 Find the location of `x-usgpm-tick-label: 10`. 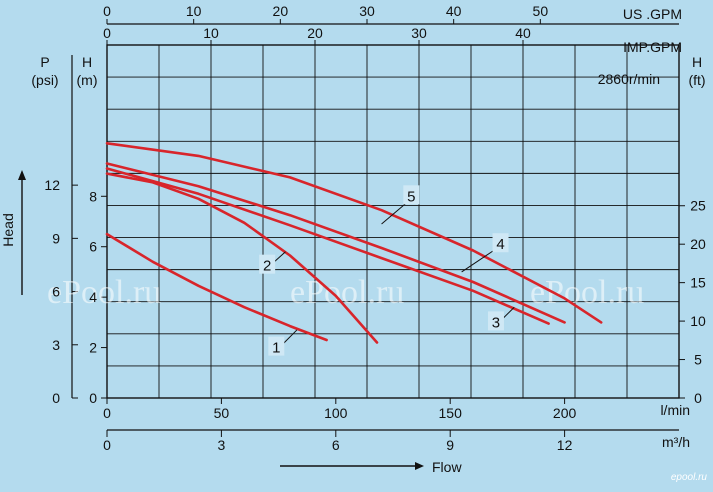

x-usgpm-tick-label: 10 is located at coordinates (194, 11).